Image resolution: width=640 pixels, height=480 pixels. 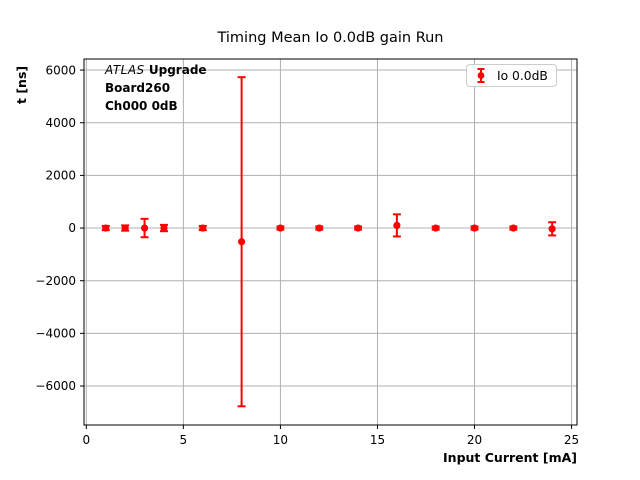 I want to click on y-tick-label: 2000, so click(x=60, y=176).